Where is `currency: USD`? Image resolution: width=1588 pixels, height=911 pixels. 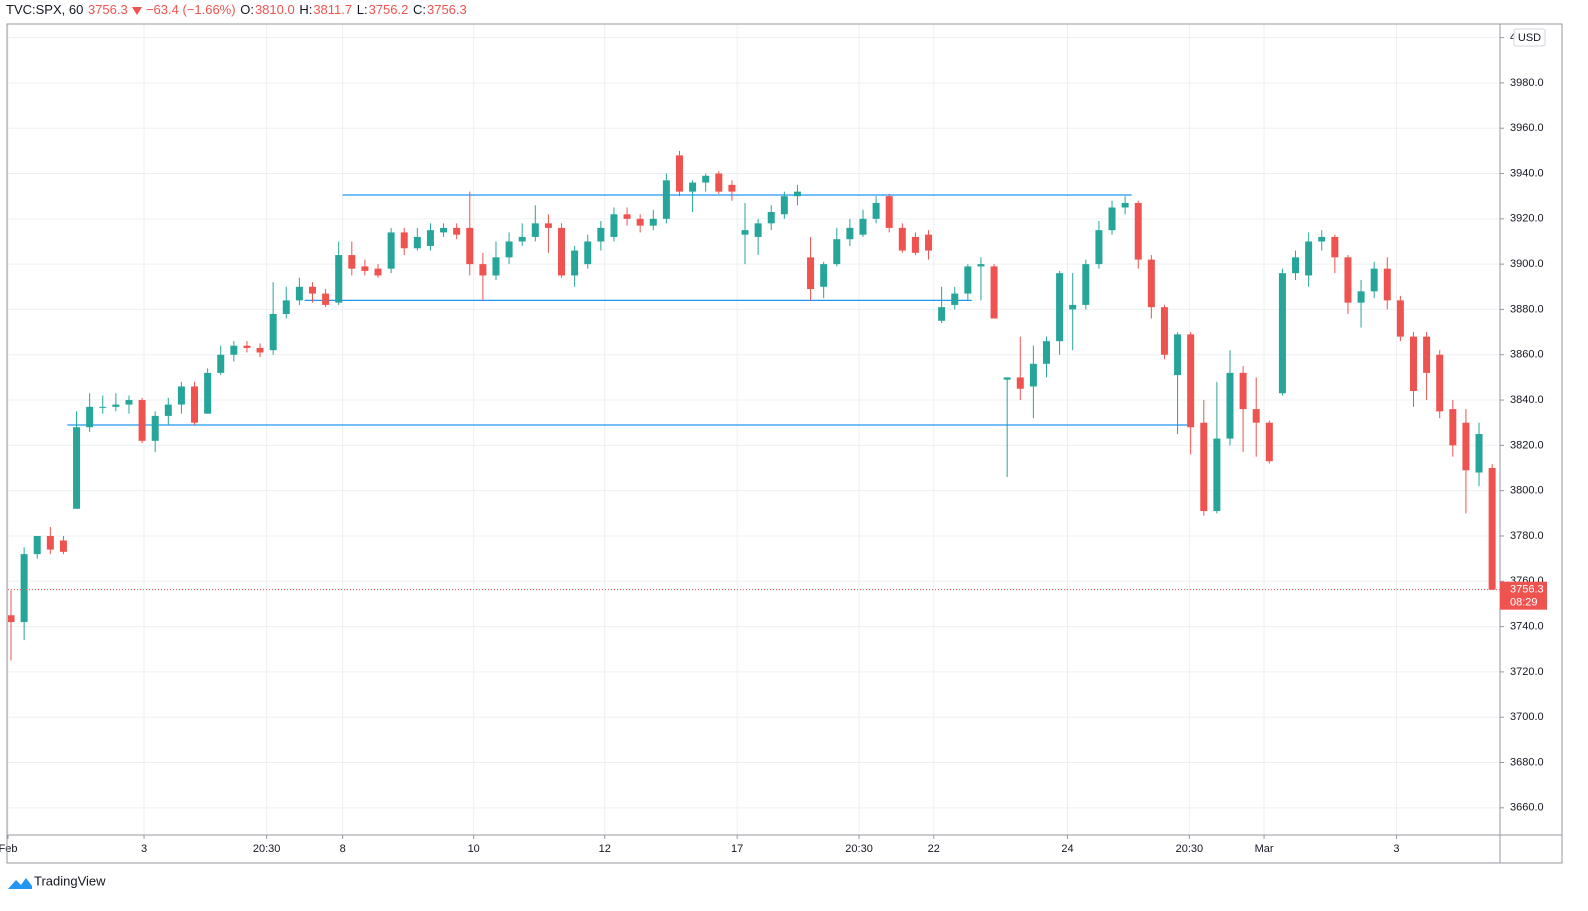 currency: USD is located at coordinates (1529, 38).